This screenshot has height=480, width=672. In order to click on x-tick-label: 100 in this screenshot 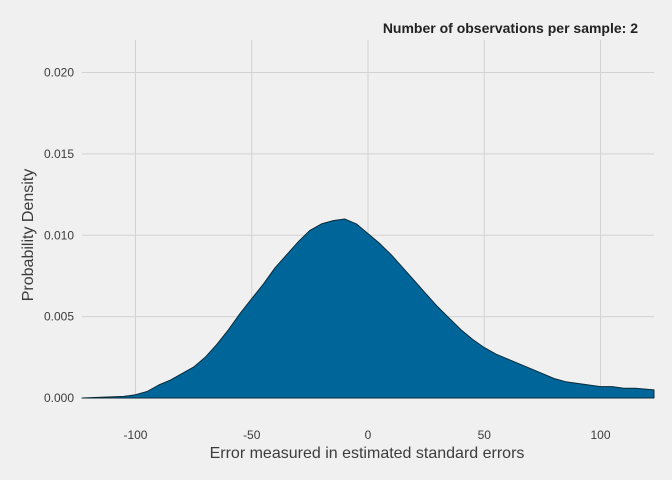, I will do `click(601, 435)`.